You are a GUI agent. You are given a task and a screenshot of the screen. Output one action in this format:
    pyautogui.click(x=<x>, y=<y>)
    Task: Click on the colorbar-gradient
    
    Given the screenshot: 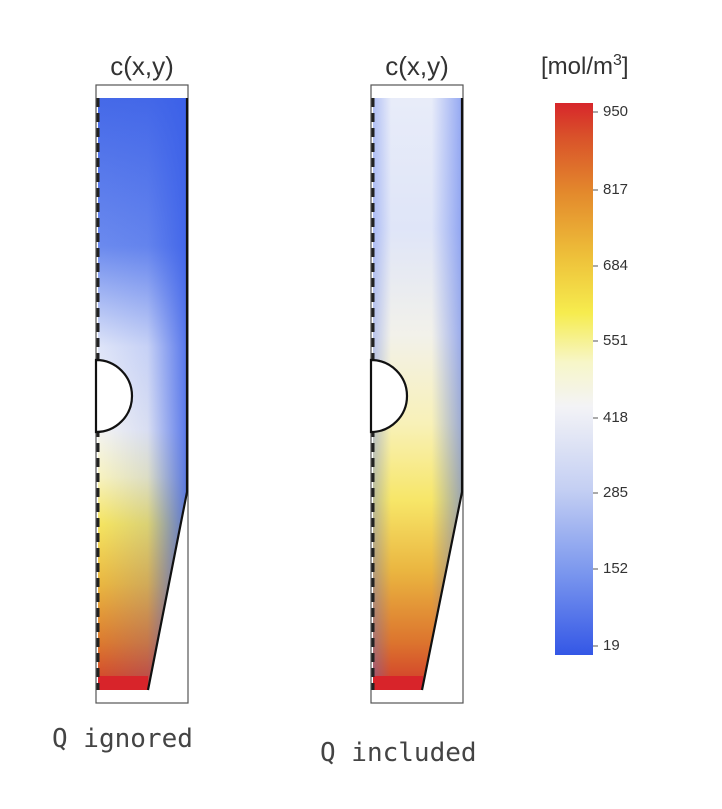 What is the action you would take?
    pyautogui.click(x=574, y=379)
    